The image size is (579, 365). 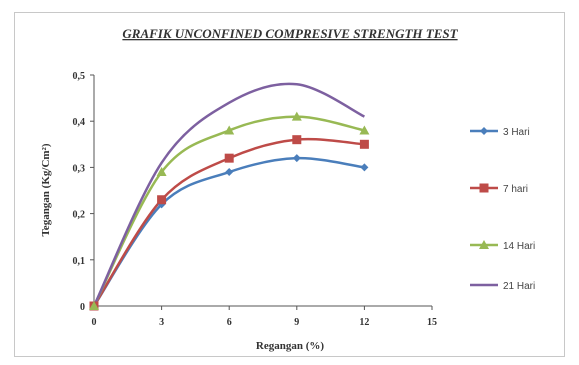 What do you see at coordinates (94, 322) in the screenshot?
I see `x-tick-label: 0` at bounding box center [94, 322].